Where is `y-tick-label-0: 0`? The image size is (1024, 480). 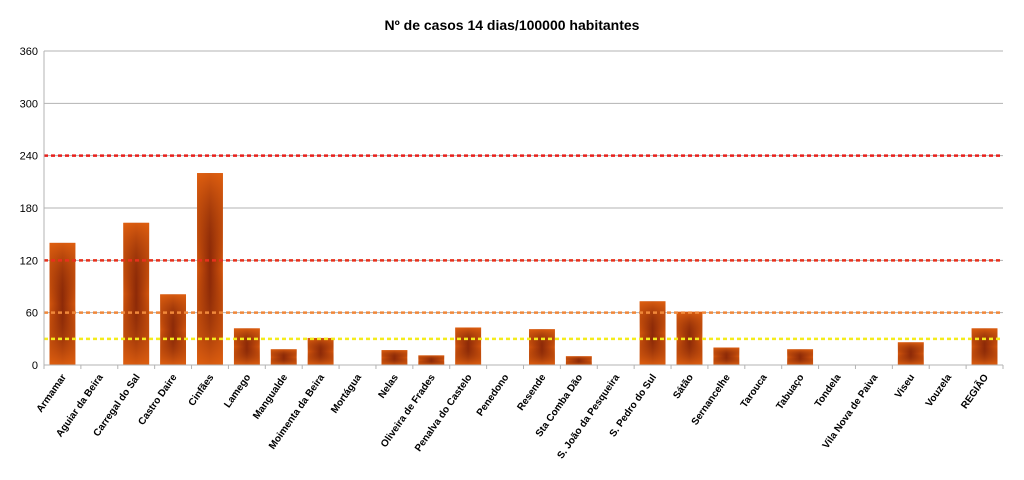 y-tick-label-0: 0 is located at coordinates (35, 366).